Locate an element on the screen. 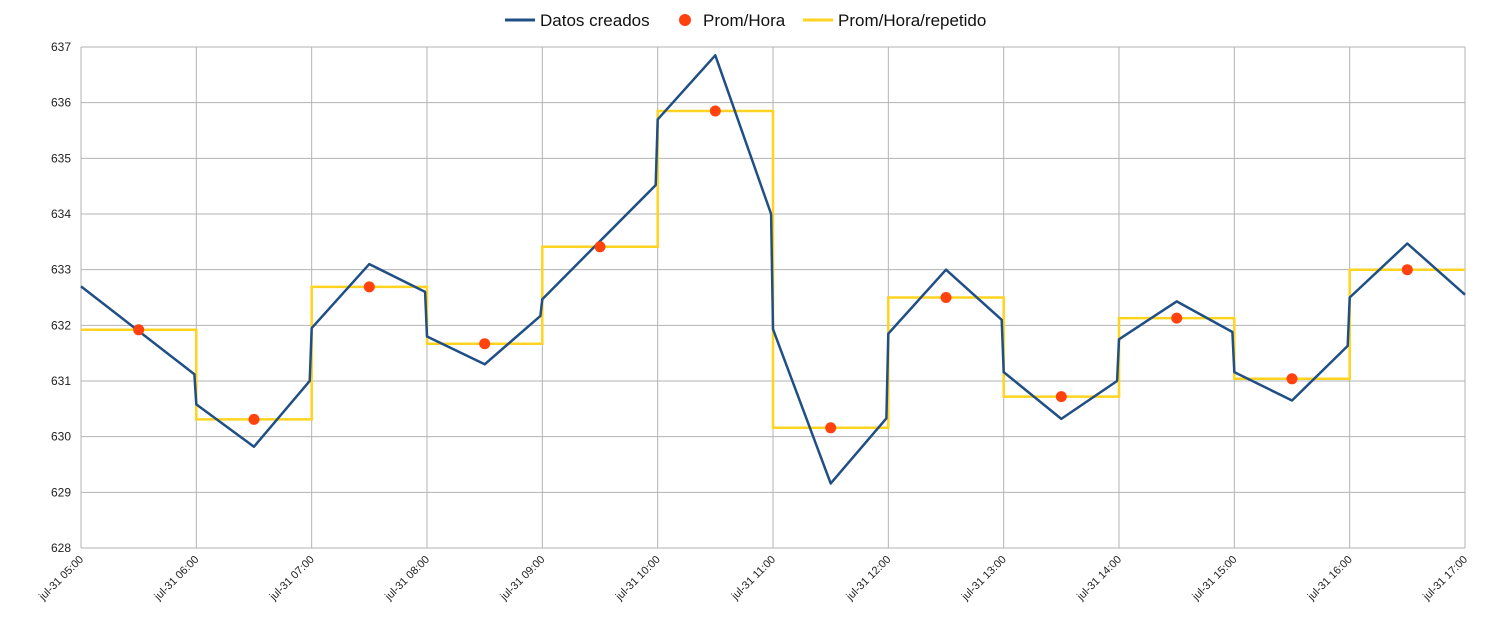 This screenshot has width=1500, height=632. x-tick-label: jul-31 06:00 is located at coordinates (177, 579).